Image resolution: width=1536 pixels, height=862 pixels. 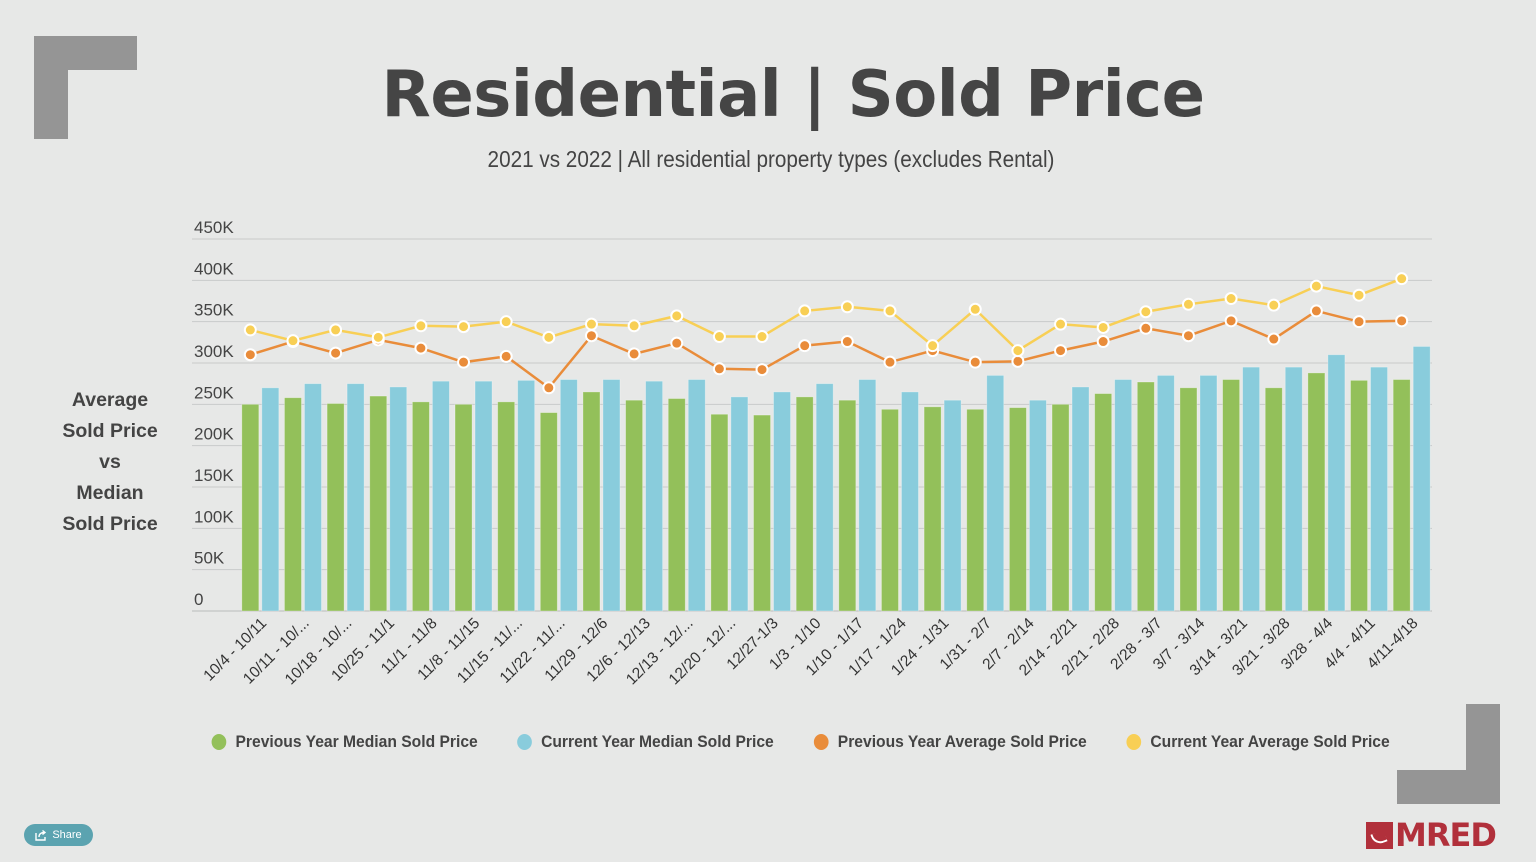 I want to click on mred-logo-text: MRED, so click(x=1446, y=835).